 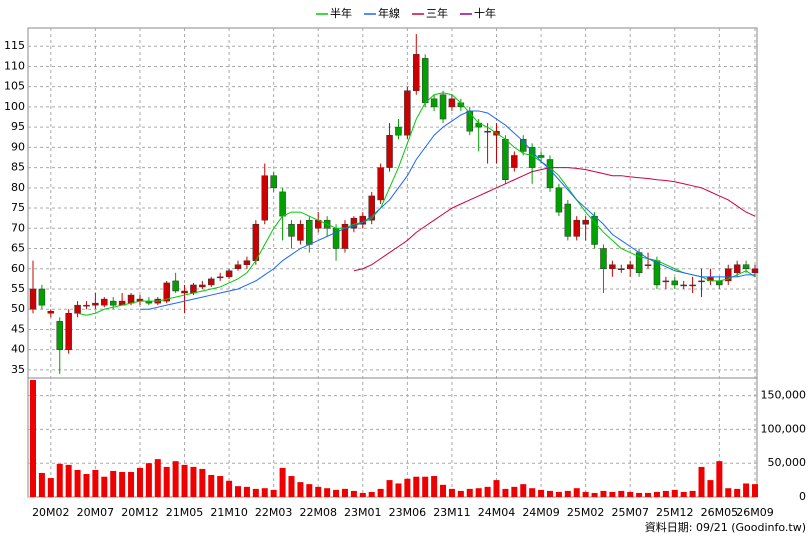 What do you see at coordinates (229, 512) in the screenshot?
I see `x-tick-label: 21M10` at bounding box center [229, 512].